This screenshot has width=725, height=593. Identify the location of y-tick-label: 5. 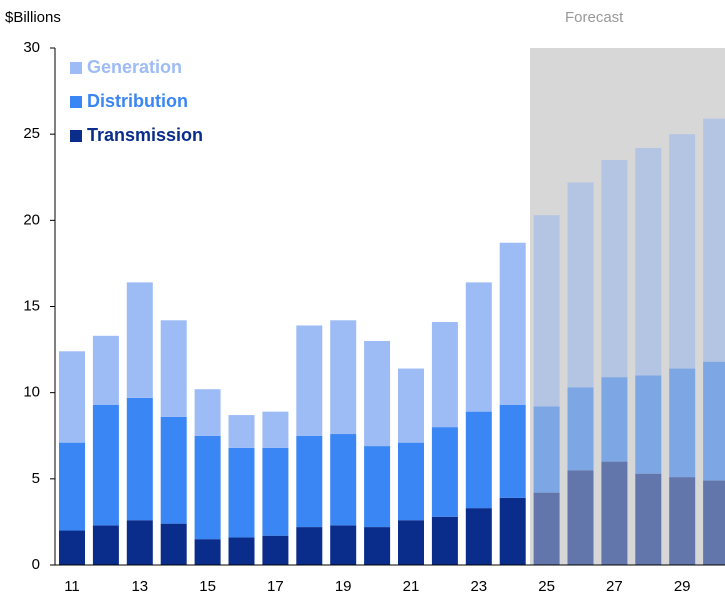
(36, 478).